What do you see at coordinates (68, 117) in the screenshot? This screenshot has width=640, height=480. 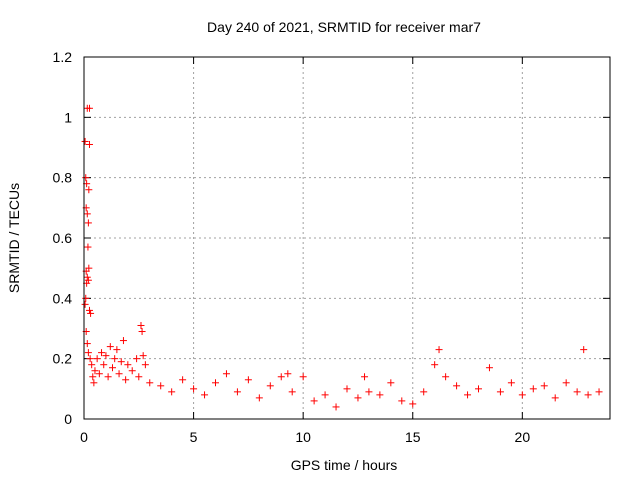 I see `y-tick-label: 1` at bounding box center [68, 117].